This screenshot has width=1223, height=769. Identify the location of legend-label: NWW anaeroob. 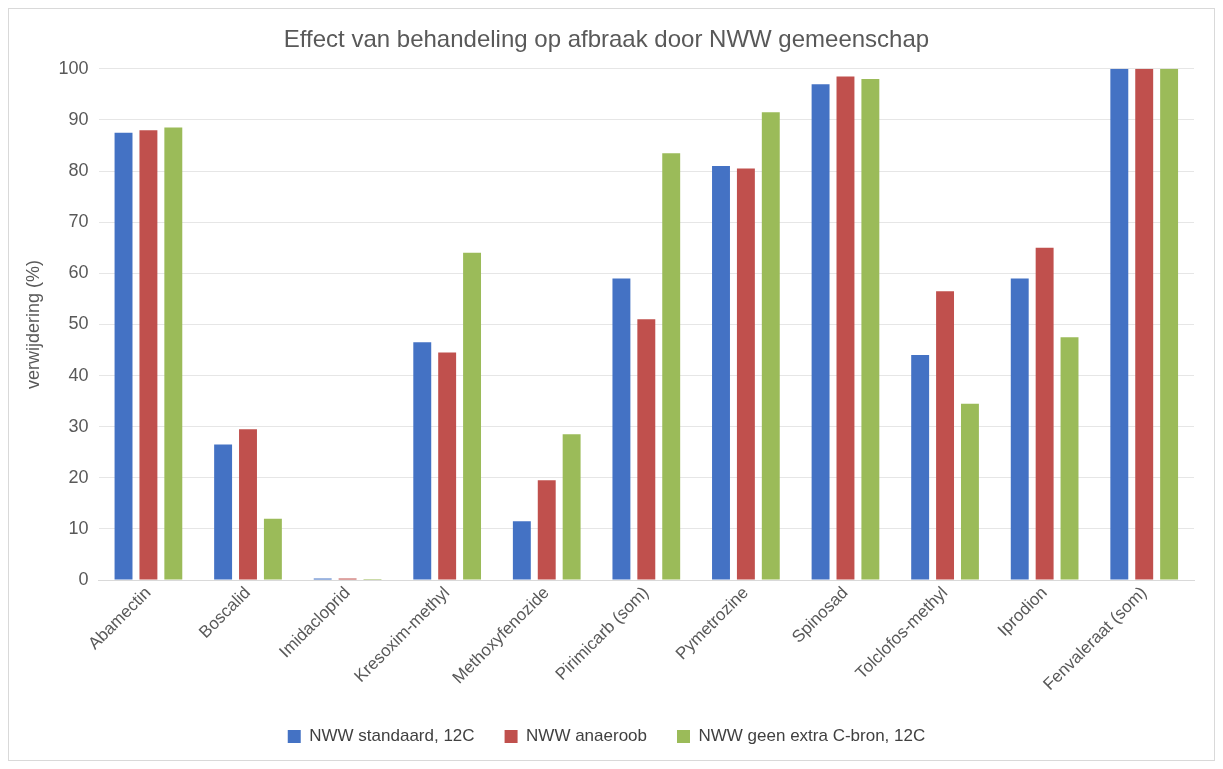
(587, 736).